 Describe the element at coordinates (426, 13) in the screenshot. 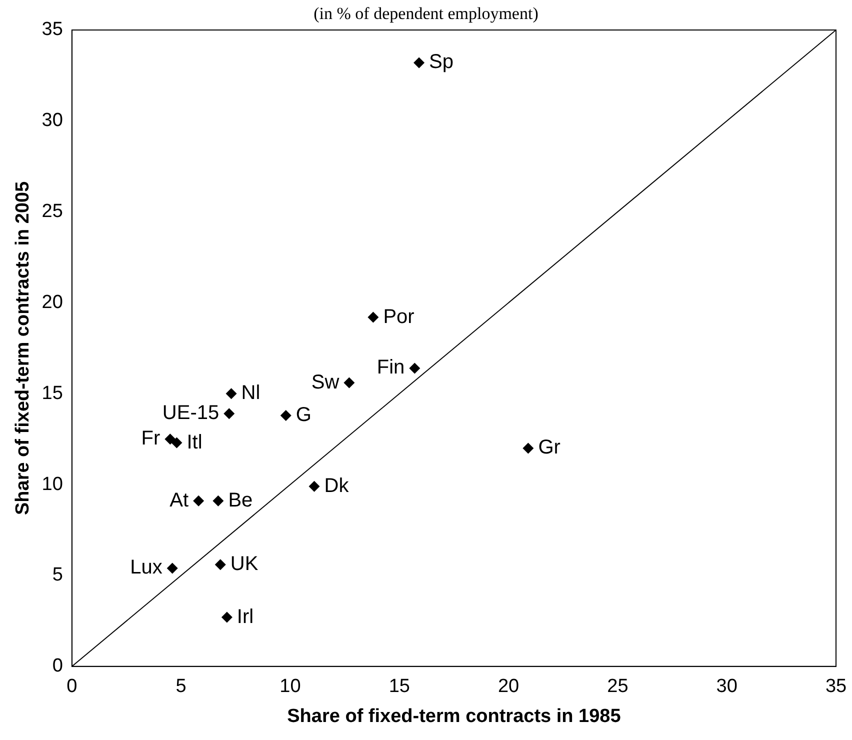

I see `chart-title: (in % of dependent employment)` at that location.